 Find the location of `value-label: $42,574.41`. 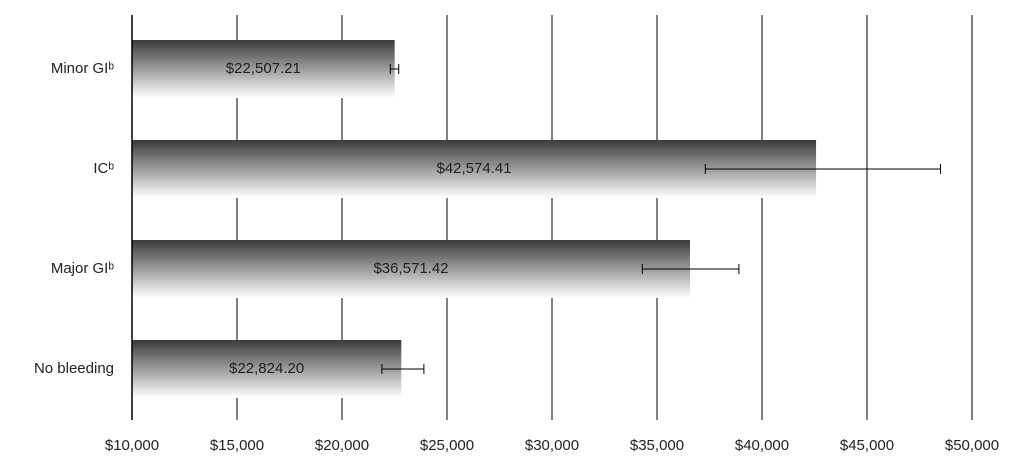

value-label: $42,574.41 is located at coordinates (473, 168).